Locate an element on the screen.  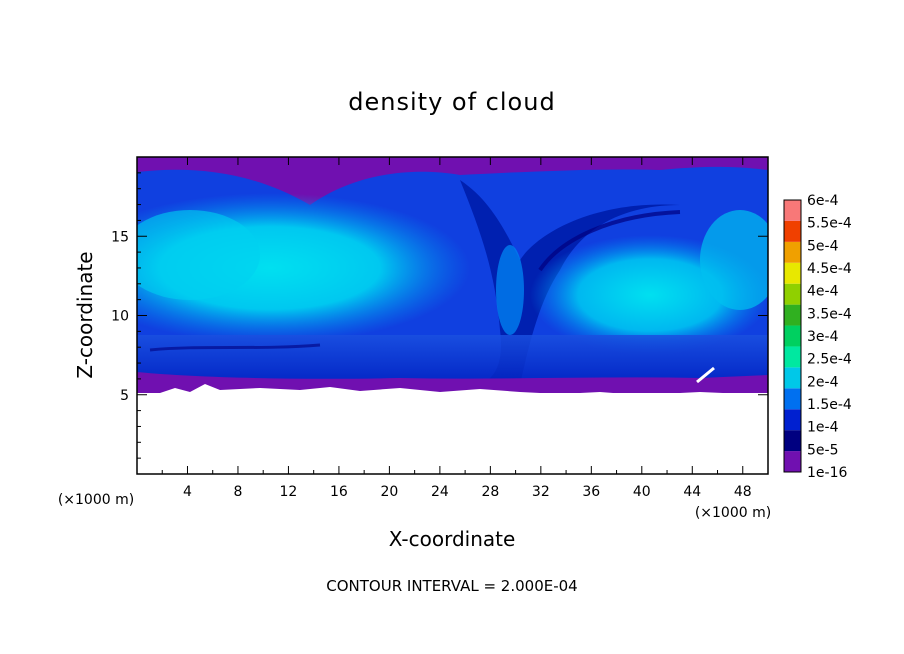
colorbar-frame is located at coordinates (792, 336).